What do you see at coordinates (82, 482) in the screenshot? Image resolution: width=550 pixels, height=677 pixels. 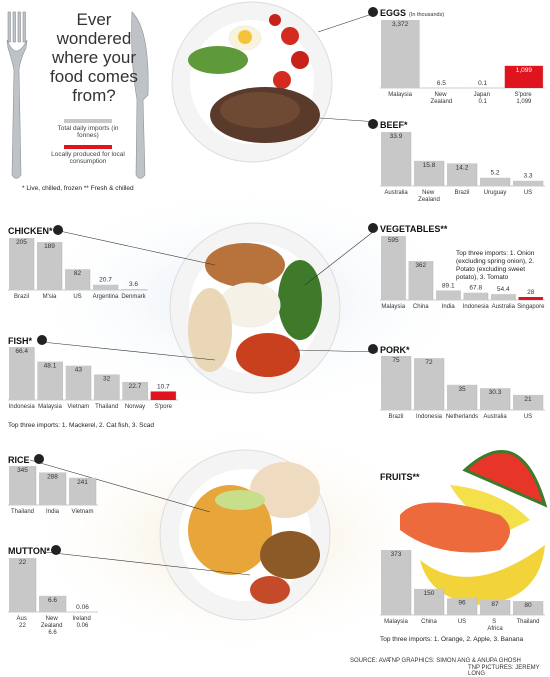 I see `value-label: 241` at bounding box center [82, 482].